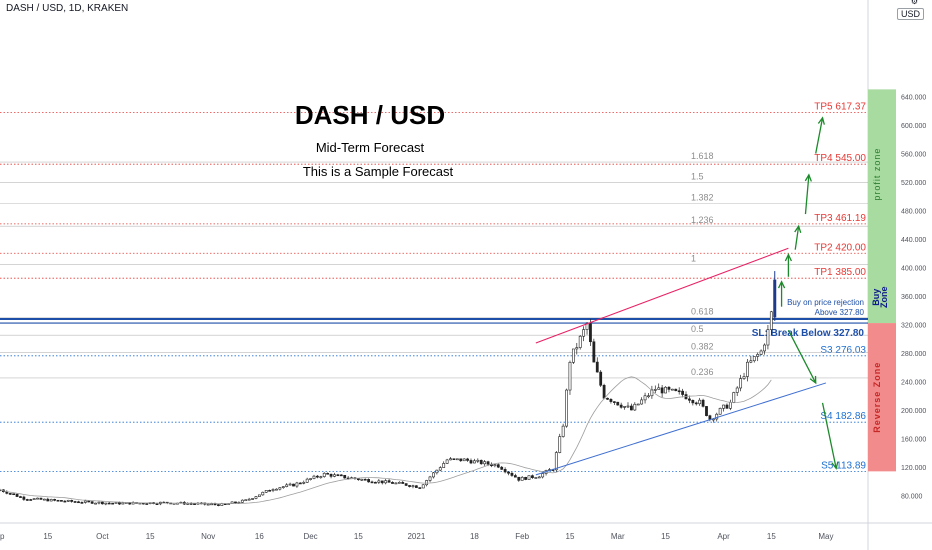 The width and height of the screenshot is (932, 550). I want to click on fib-label: 1.382, so click(702, 197).